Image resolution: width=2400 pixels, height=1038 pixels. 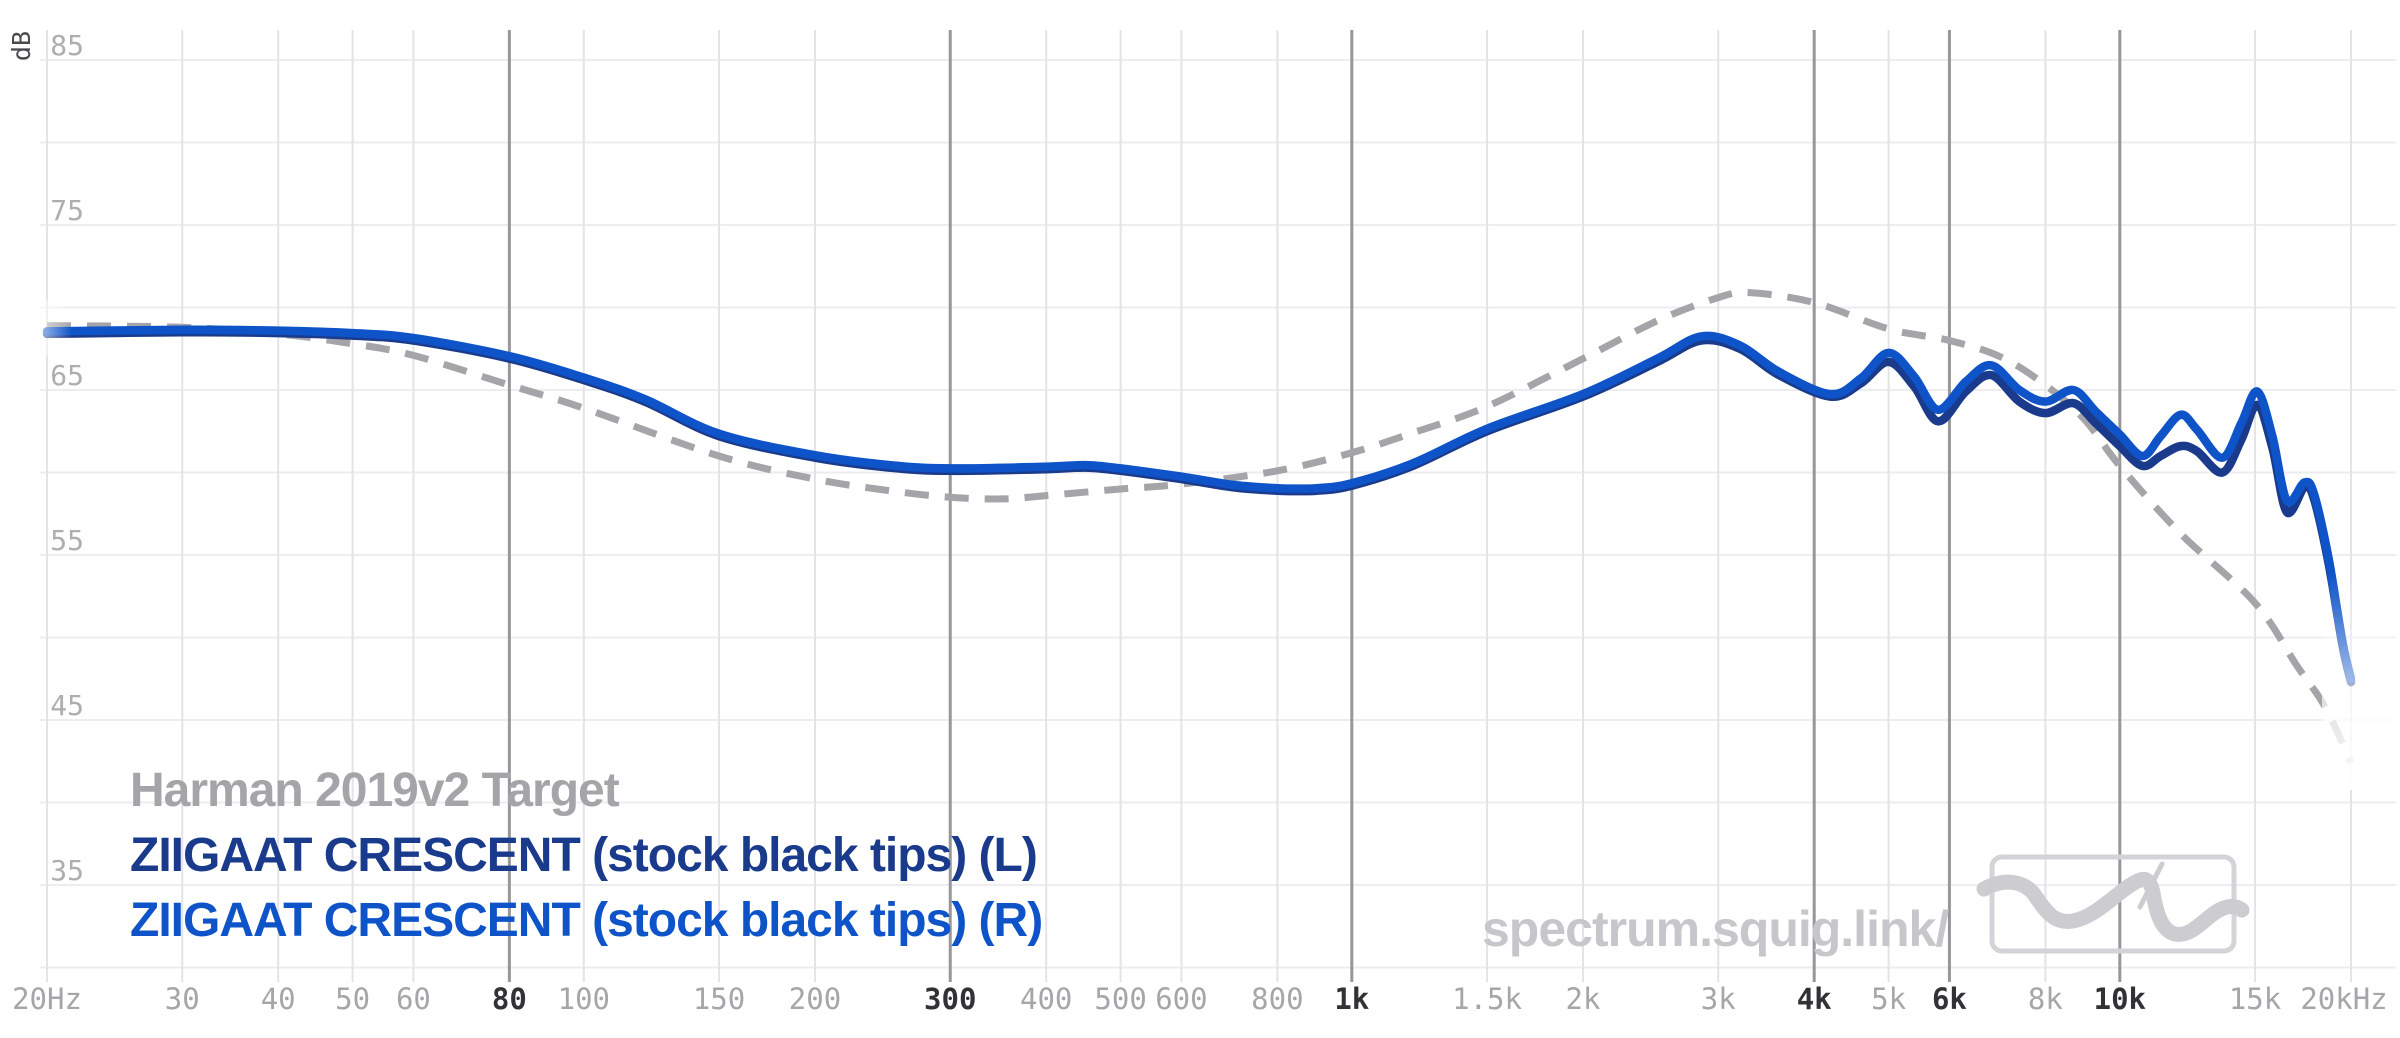 What do you see at coordinates (509, 999) in the screenshot?
I see `x-tick-label: 80` at bounding box center [509, 999].